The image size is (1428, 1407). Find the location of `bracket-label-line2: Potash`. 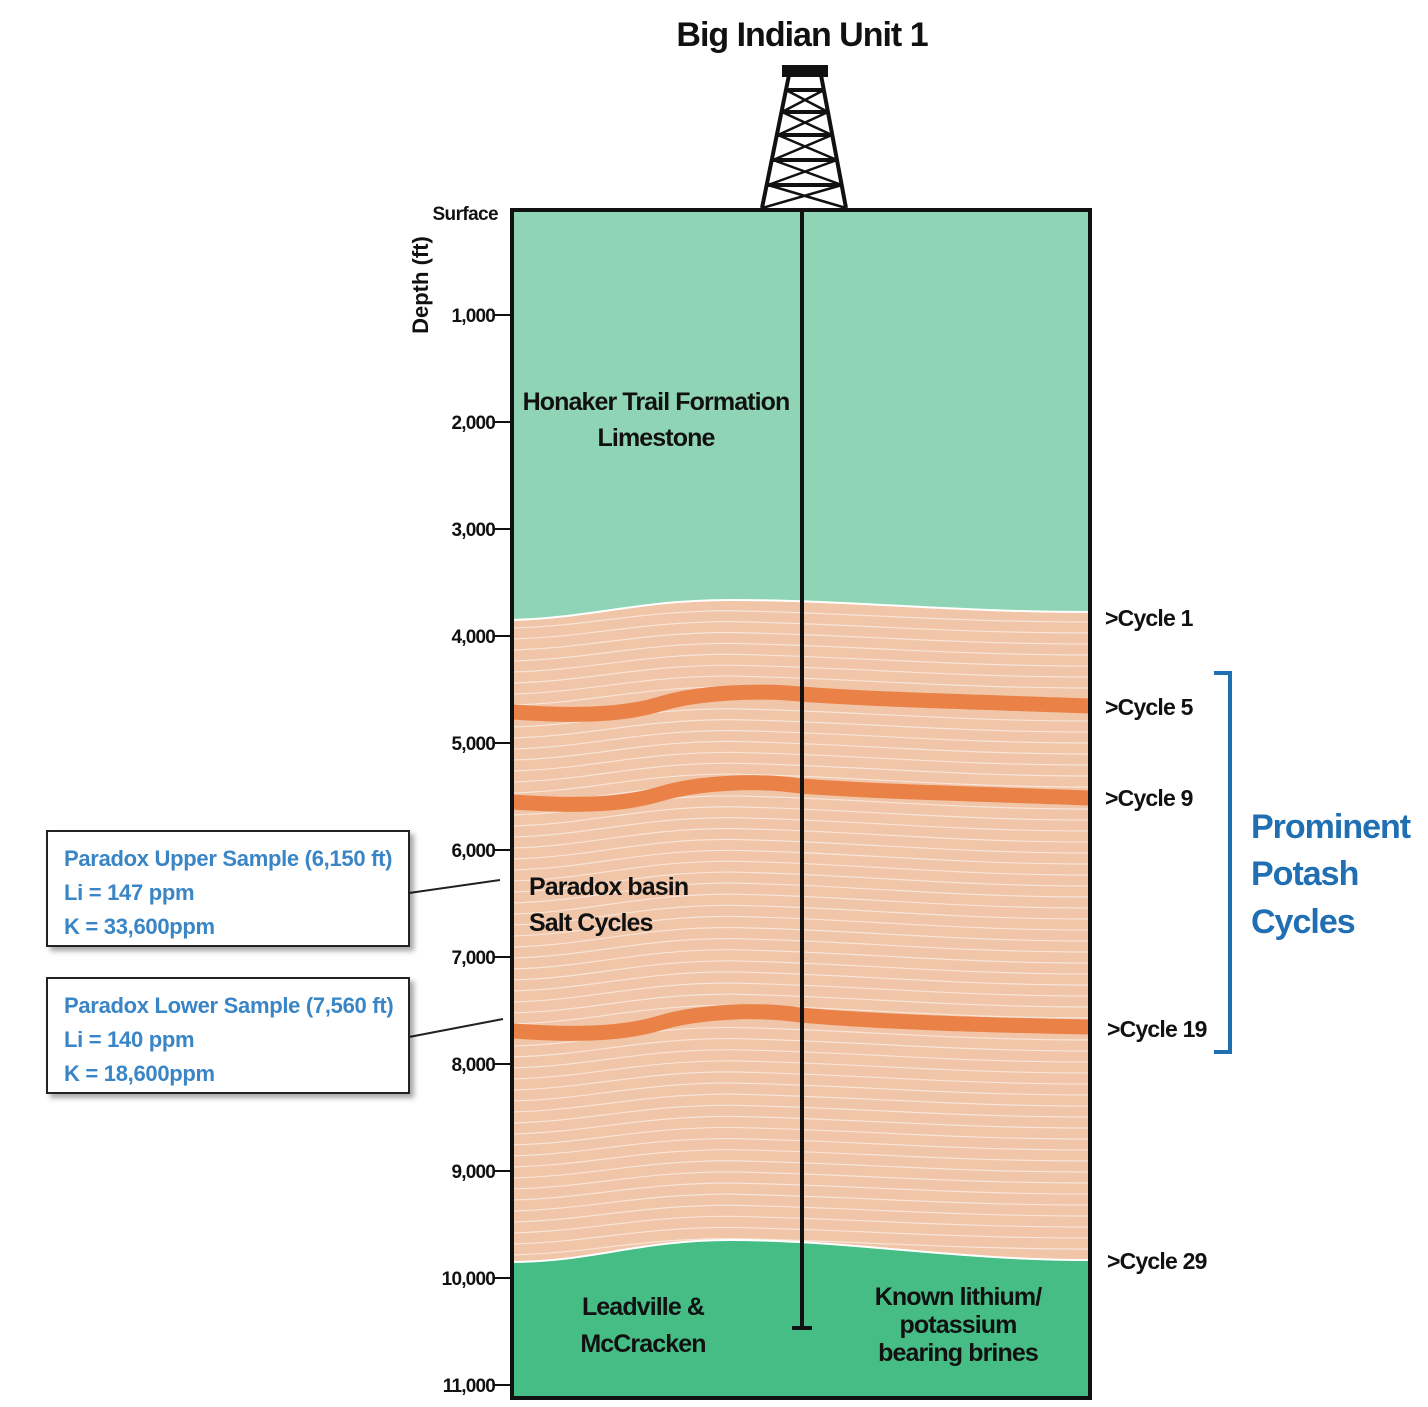

bracket-label-line2: Potash is located at coordinates (1304, 874).